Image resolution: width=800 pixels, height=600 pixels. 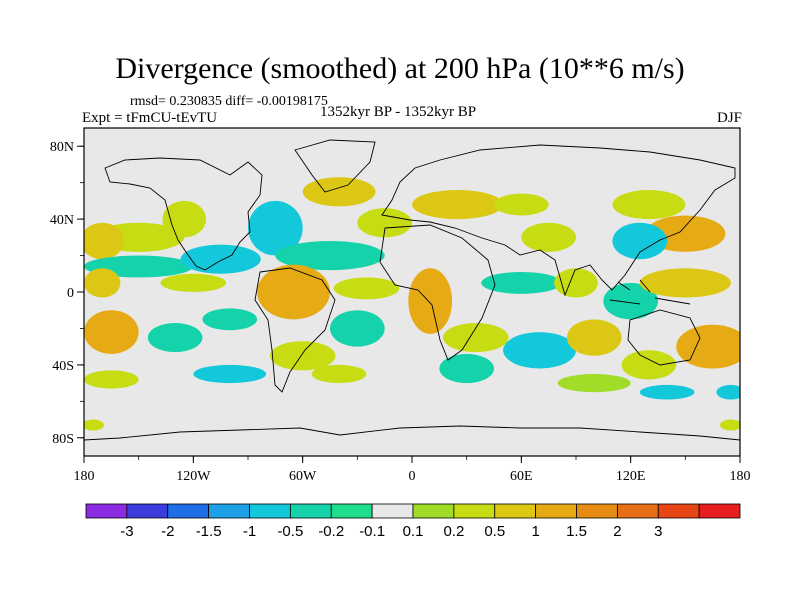 I want to click on y-tick-label-3: 40S, so click(x=63, y=366).